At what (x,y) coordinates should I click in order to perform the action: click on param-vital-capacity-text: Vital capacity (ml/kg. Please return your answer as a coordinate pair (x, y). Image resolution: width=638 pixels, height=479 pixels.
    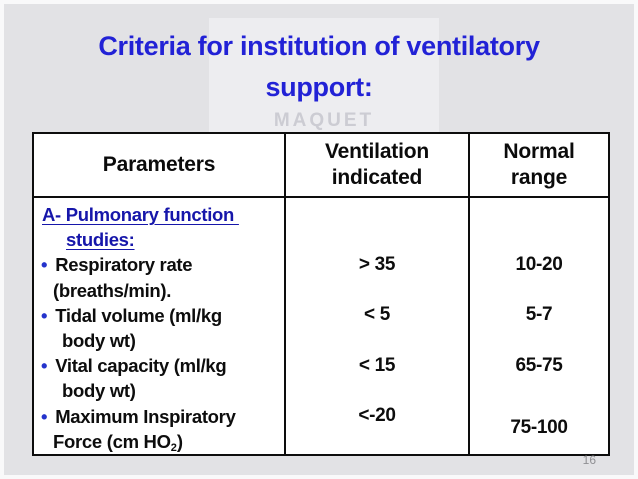
    Looking at the image, I should click on (141, 366).